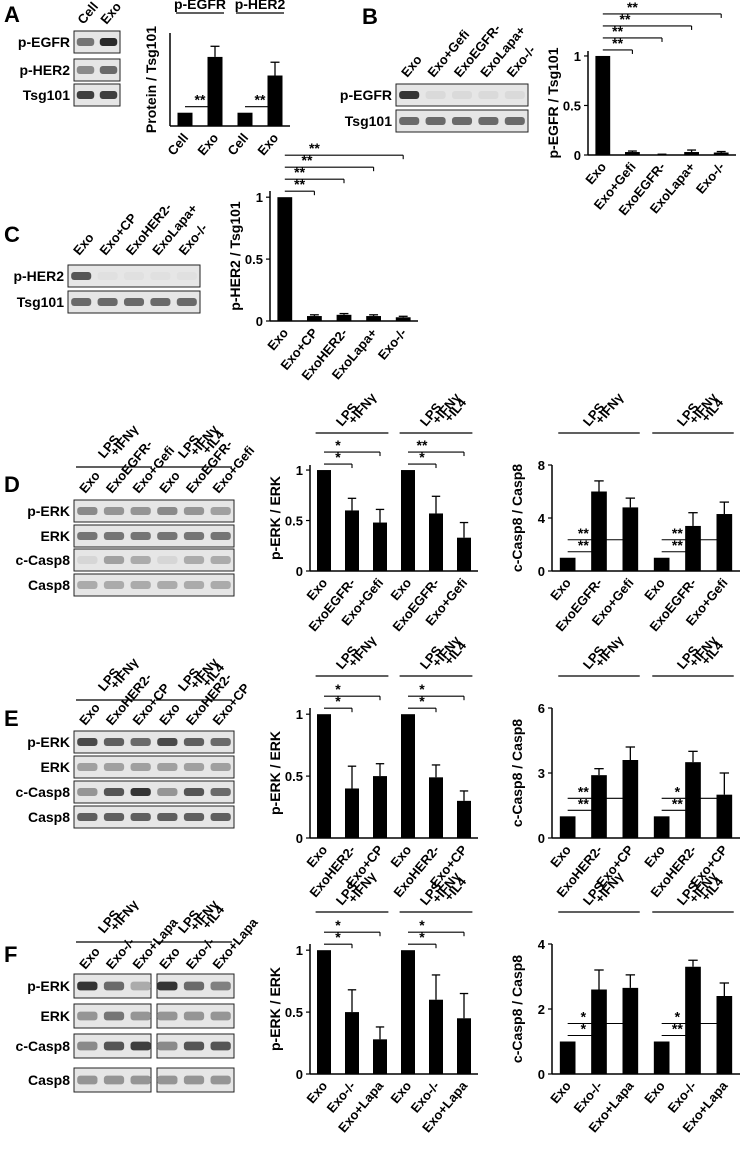 The width and height of the screenshot is (745, 1173). Describe the element at coordinates (46, 95) in the screenshot. I see `blot-row-label: Tsg101` at that location.